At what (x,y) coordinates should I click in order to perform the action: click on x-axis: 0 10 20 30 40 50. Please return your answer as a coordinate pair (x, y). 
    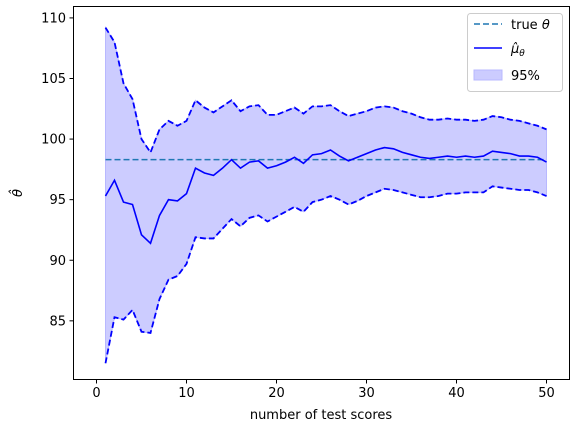
    Looking at the image, I should click on (323, 390).